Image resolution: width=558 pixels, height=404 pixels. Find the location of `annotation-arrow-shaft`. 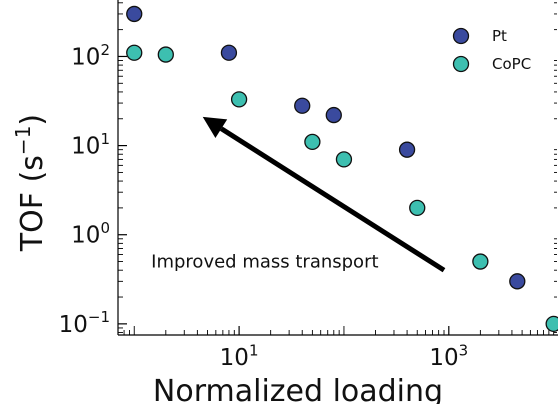

annotation-arrow-shaft is located at coordinates (332, 199).